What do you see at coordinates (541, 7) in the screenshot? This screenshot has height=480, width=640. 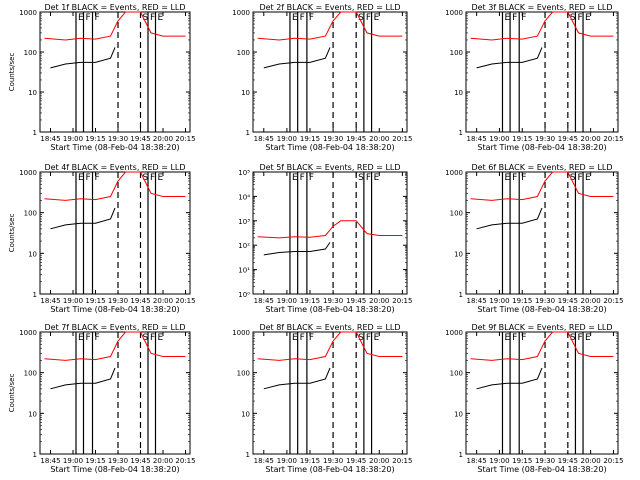 I see `plot-title: Det 3f BLACK = Events, RED = LLD` at bounding box center [541, 7].